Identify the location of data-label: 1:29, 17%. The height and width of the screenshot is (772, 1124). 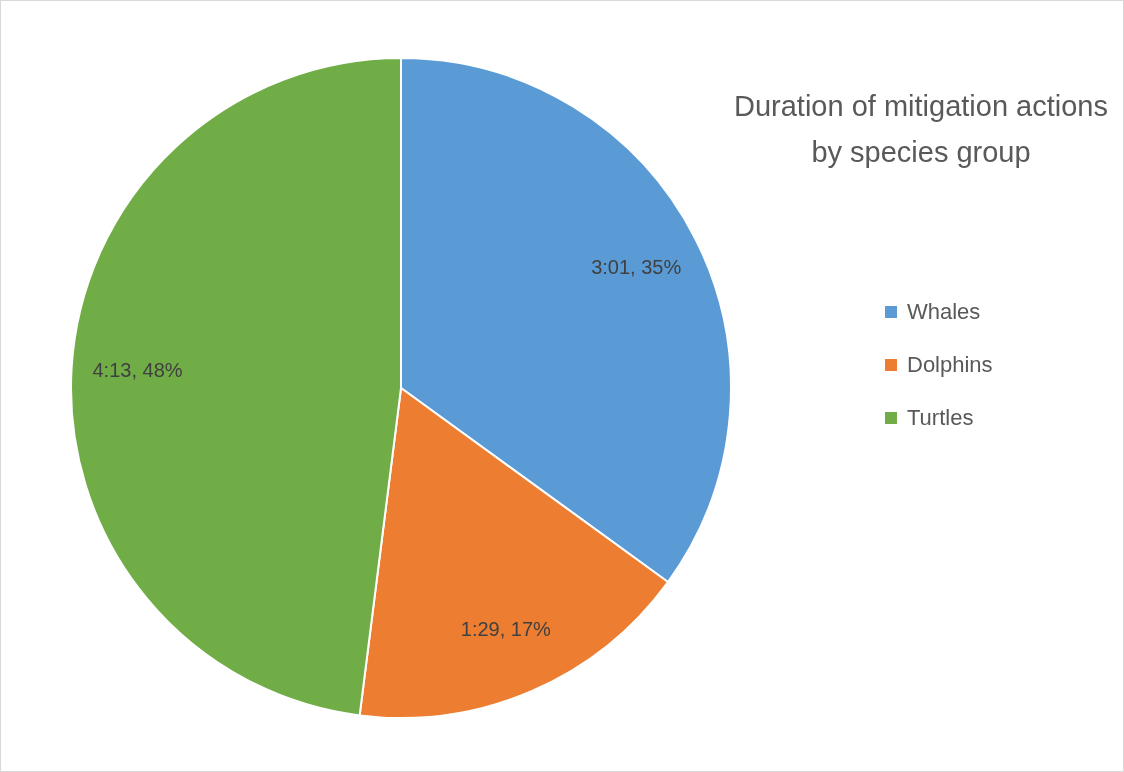
(506, 628).